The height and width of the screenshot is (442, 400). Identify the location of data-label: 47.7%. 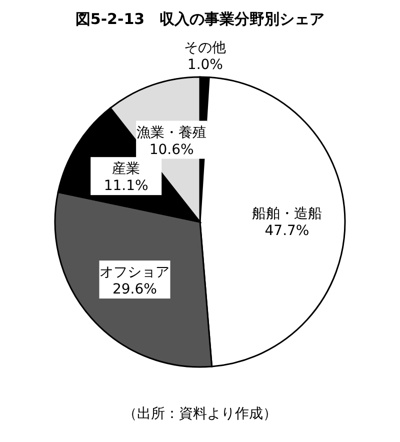
(287, 231).